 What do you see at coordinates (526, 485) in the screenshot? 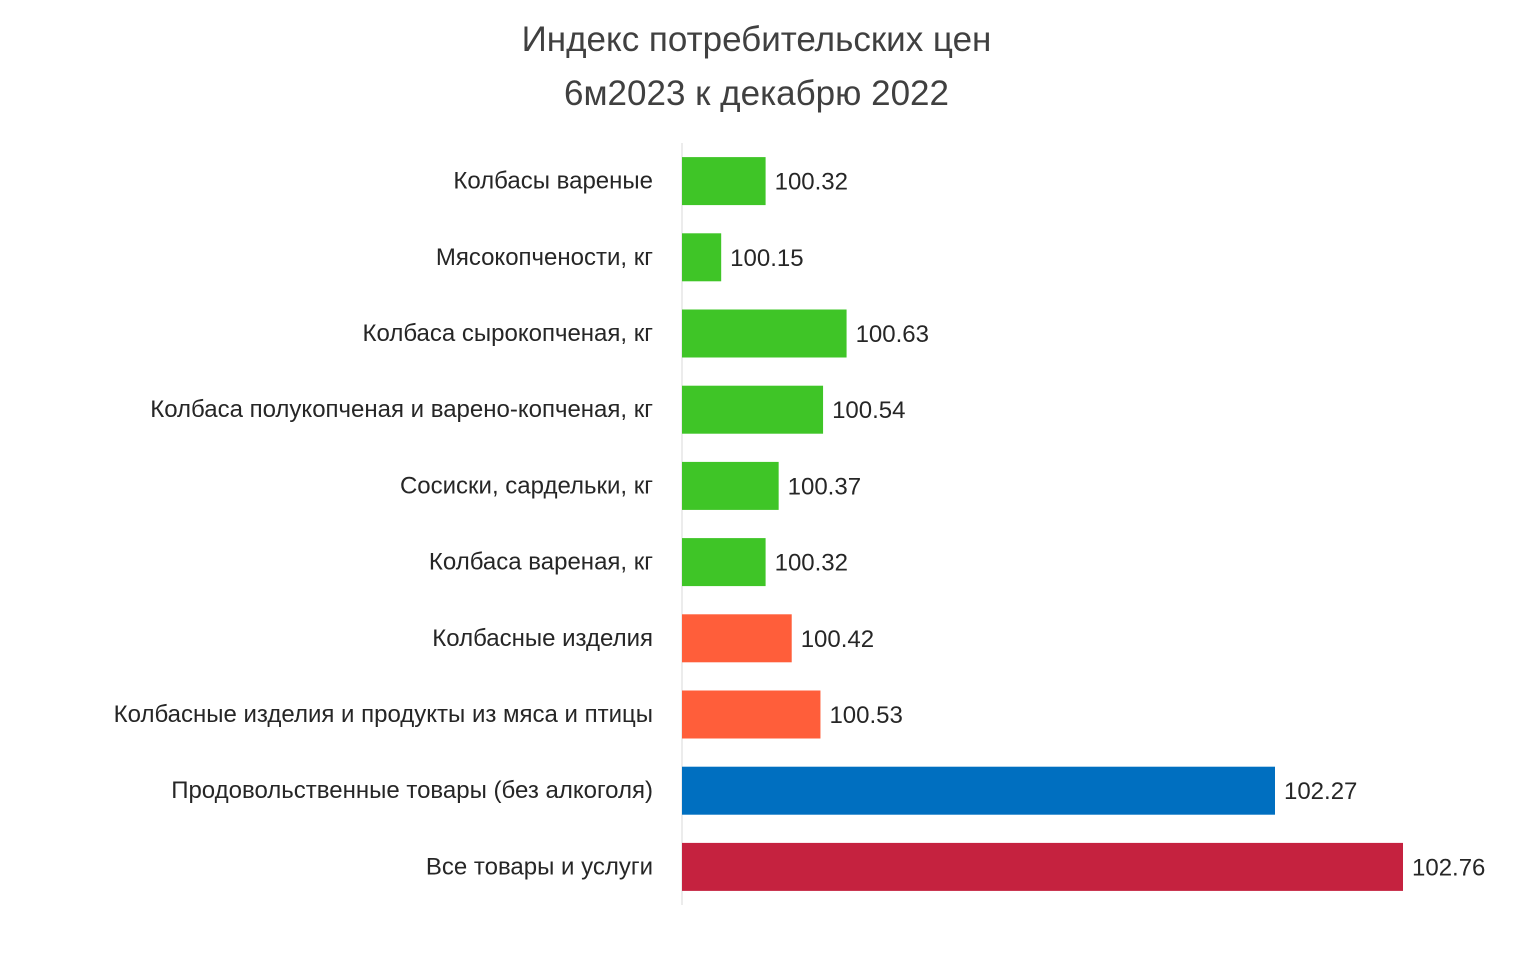
I see `category-label: Сосиски, сардельки, кг` at bounding box center [526, 485].